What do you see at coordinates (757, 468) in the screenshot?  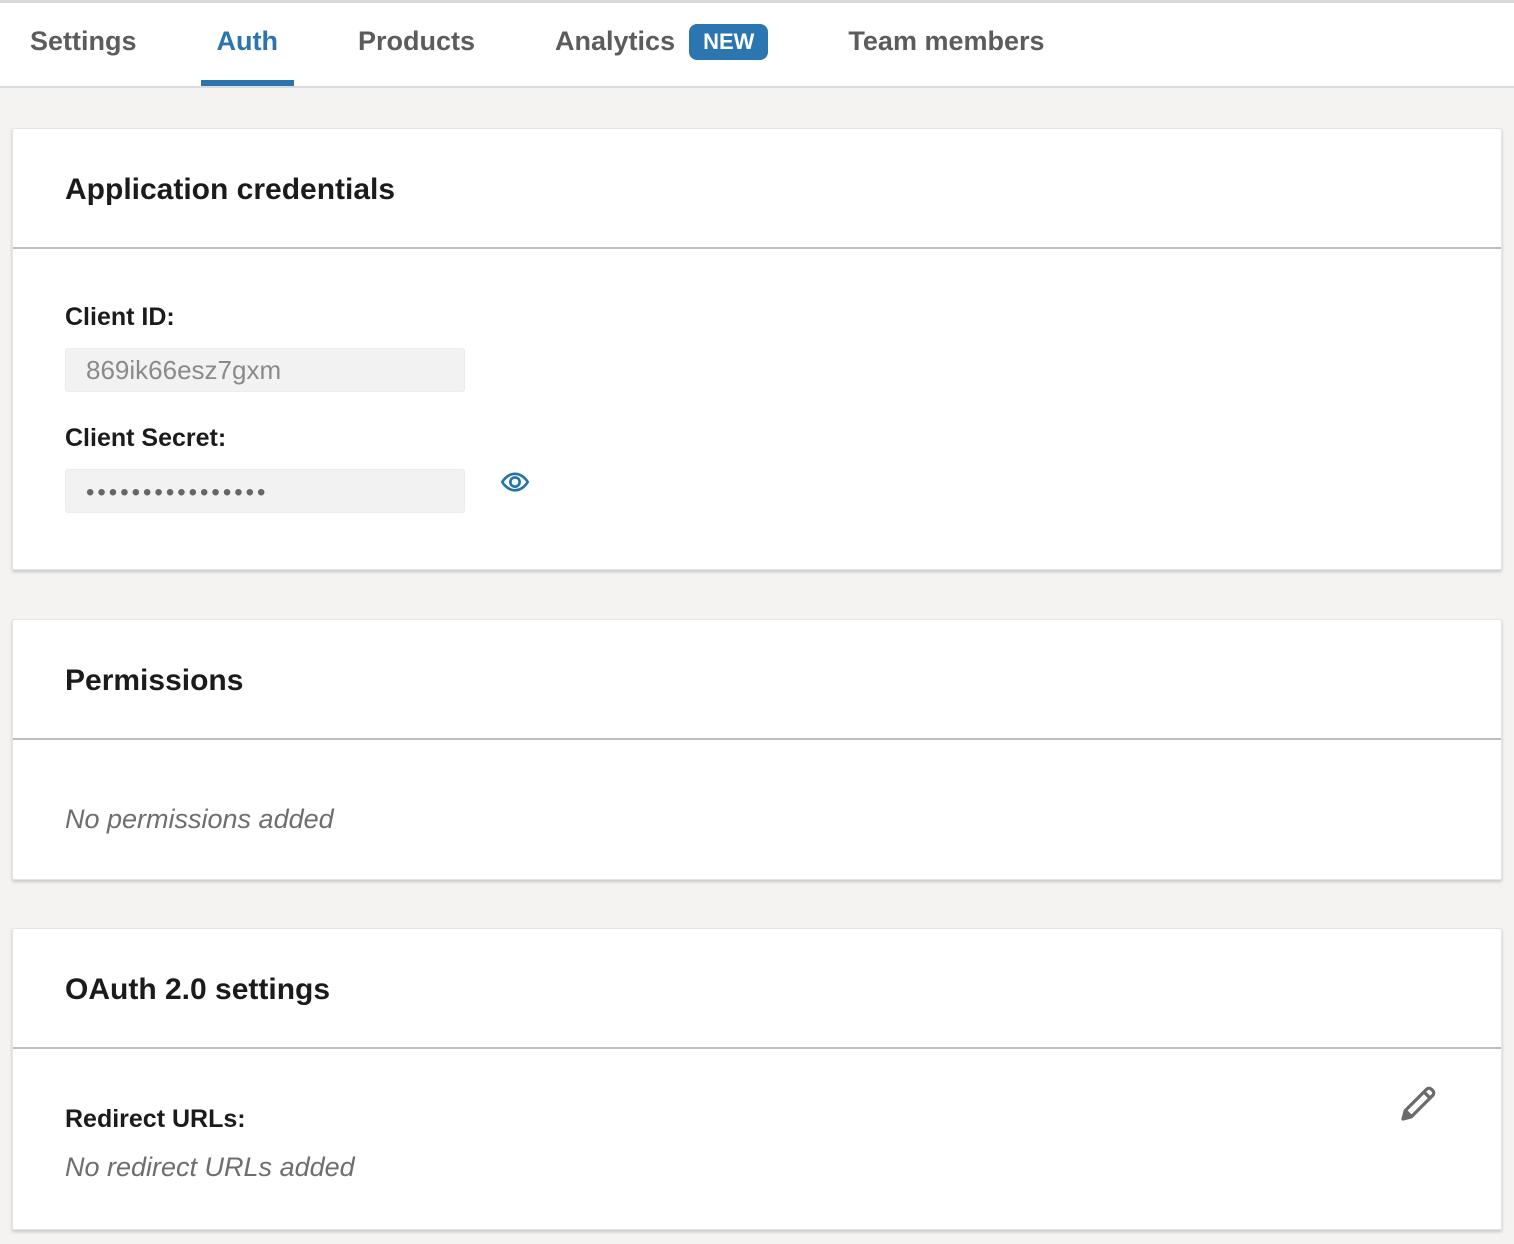 I see `client-secret-group: Client Secret: ••••••••••••••••` at bounding box center [757, 468].